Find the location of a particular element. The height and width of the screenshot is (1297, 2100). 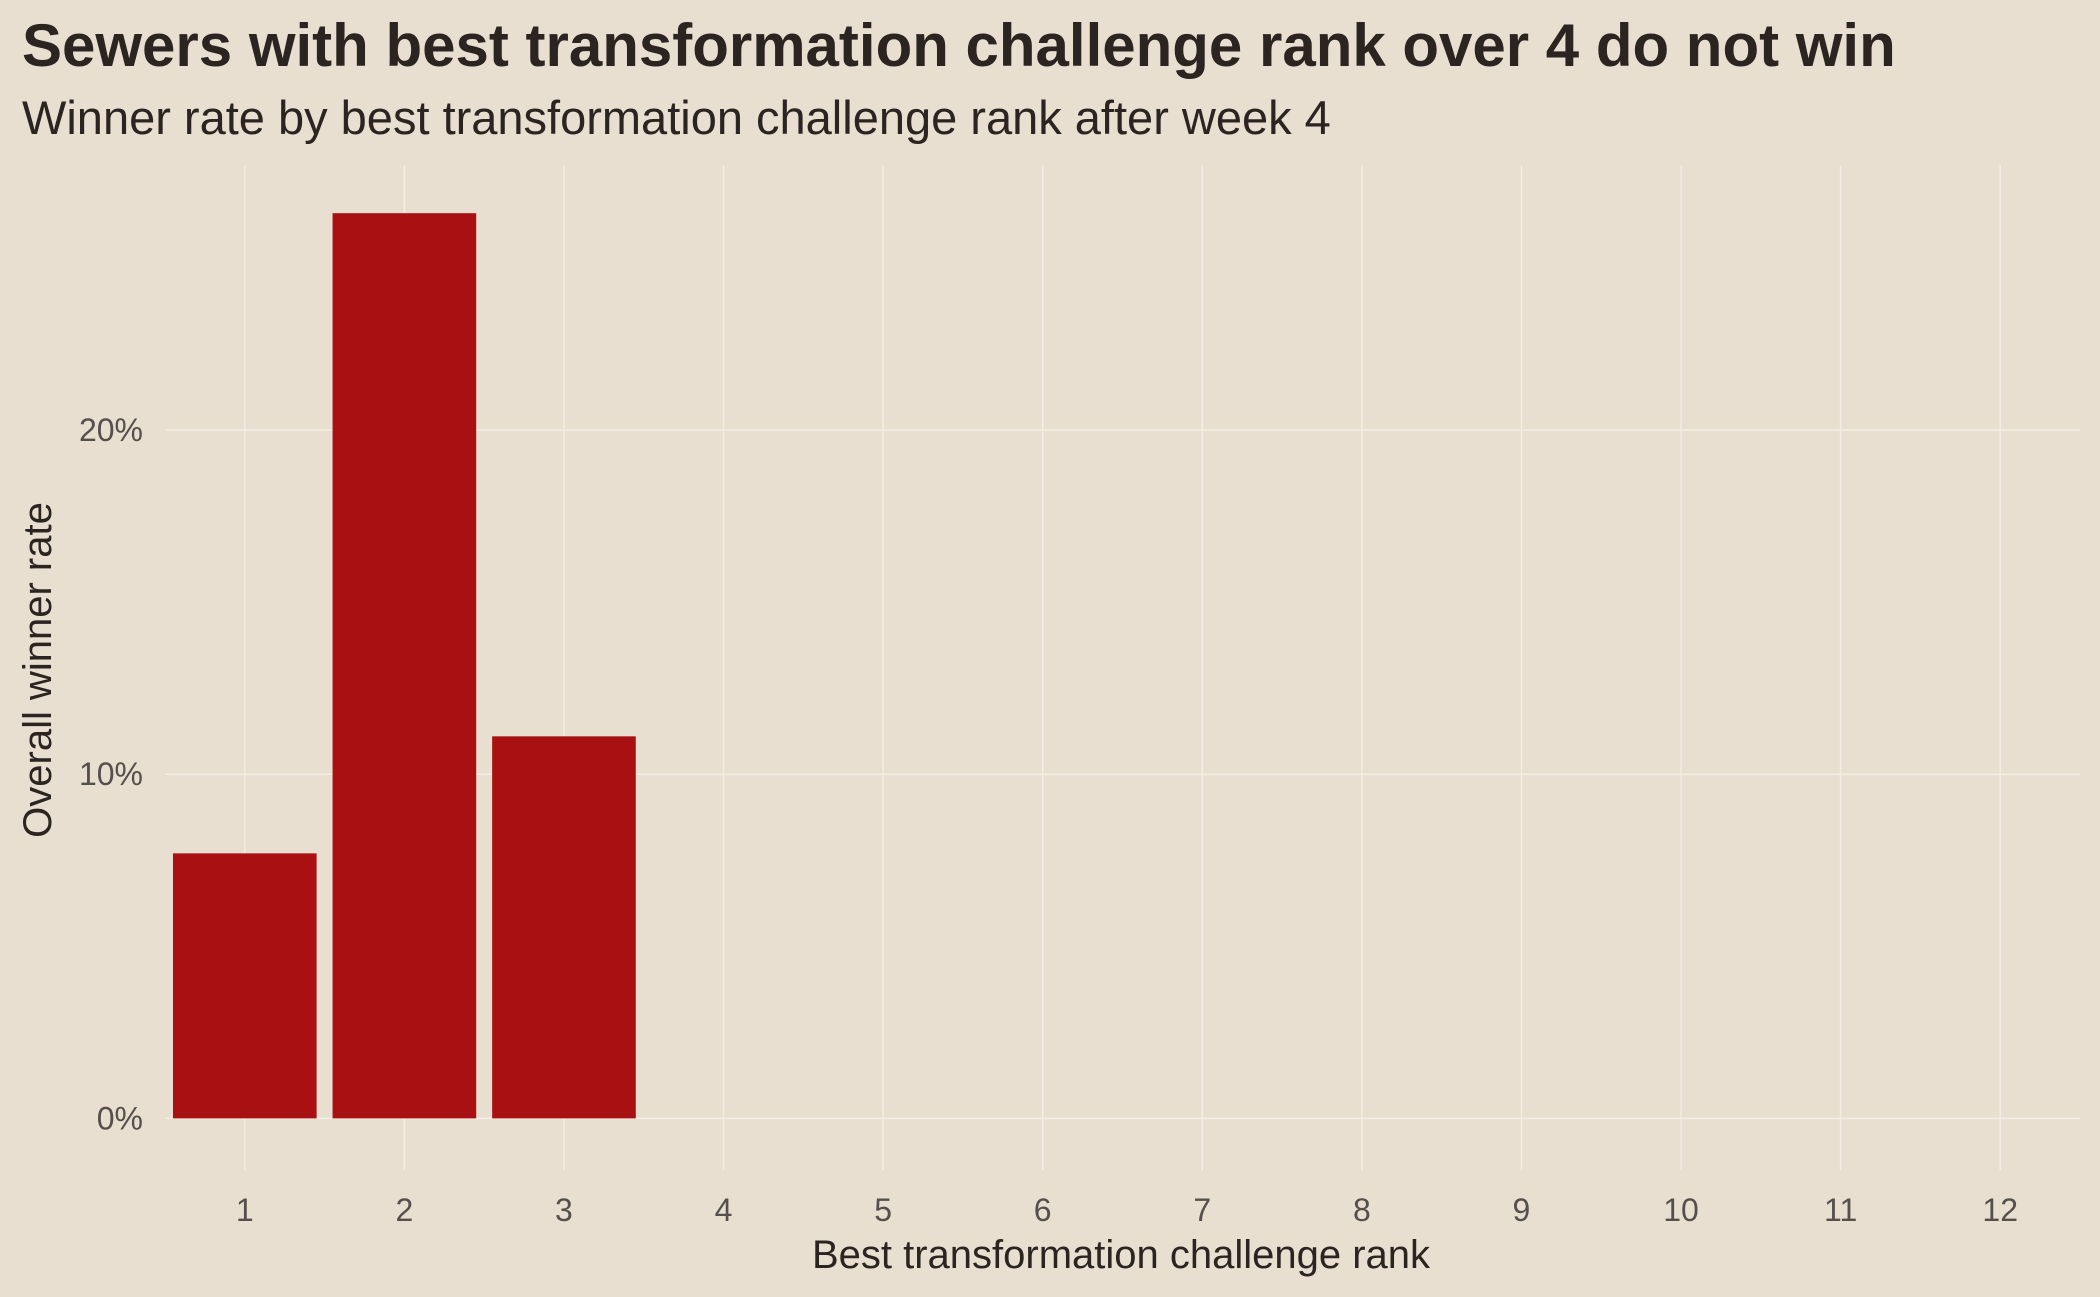

y-tick-label: 10% is located at coordinates (111, 774).